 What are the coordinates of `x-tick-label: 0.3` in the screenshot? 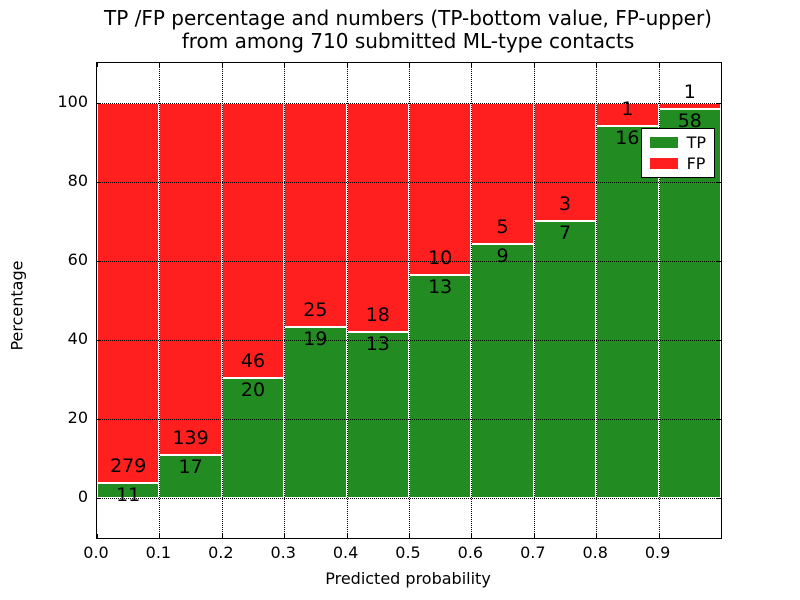 It's located at (283, 552).